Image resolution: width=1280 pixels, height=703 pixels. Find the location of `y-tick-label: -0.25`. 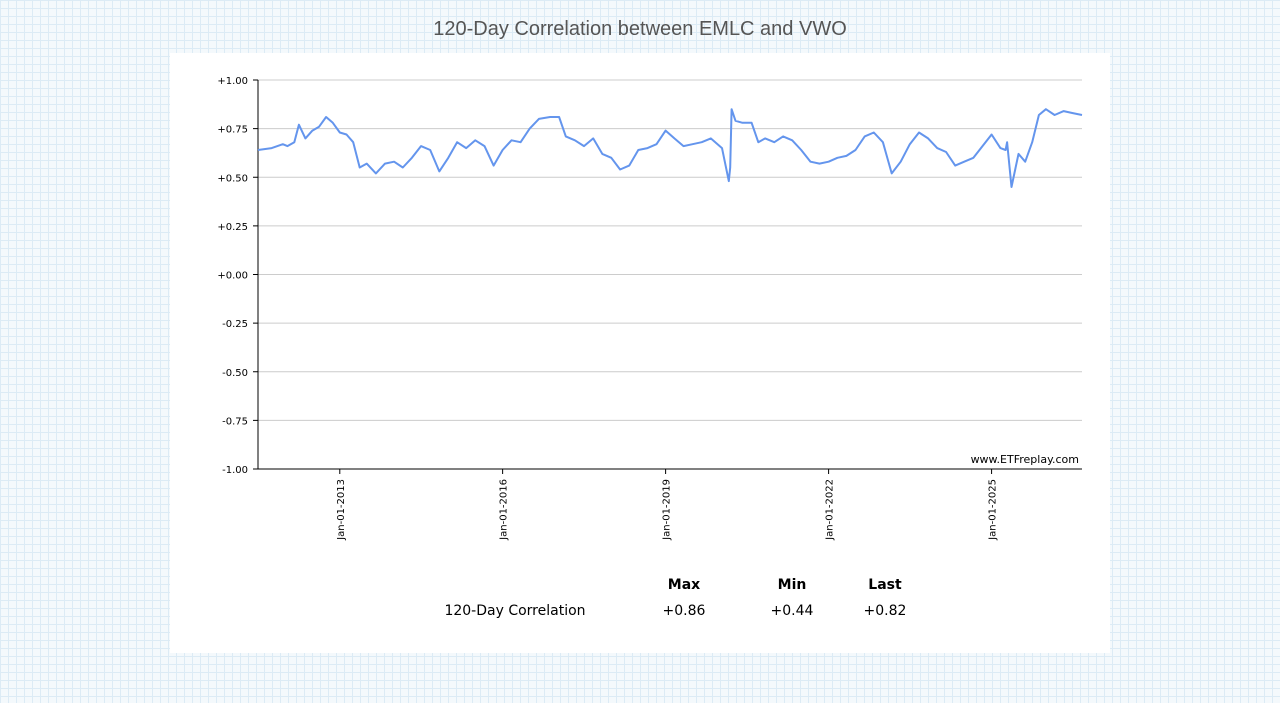

y-tick-label: -0.25 is located at coordinates (235, 324).